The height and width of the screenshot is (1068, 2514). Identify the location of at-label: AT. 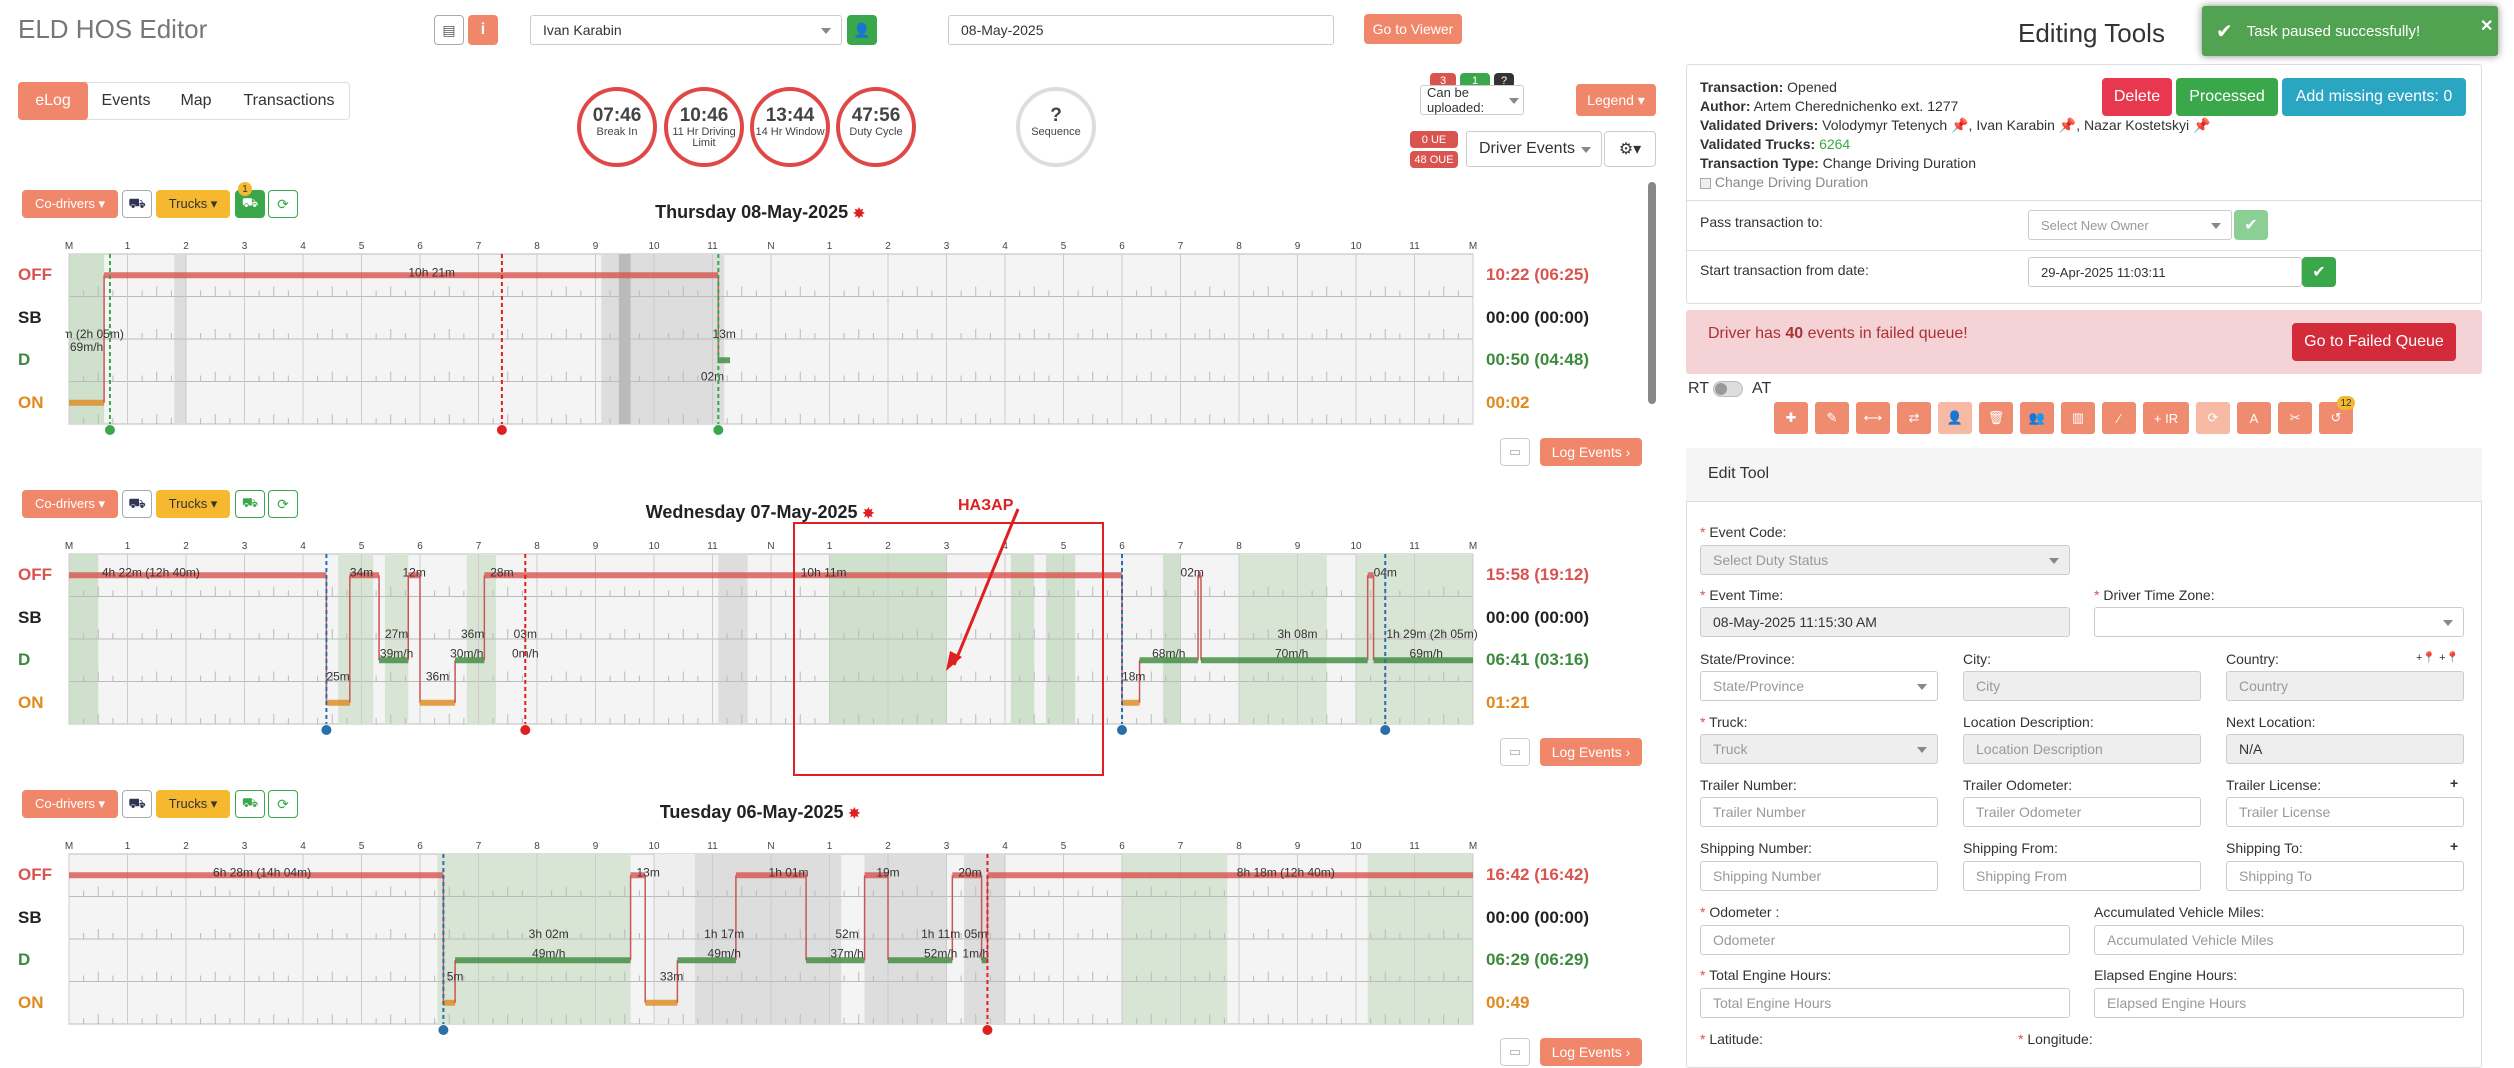
(1762, 388).